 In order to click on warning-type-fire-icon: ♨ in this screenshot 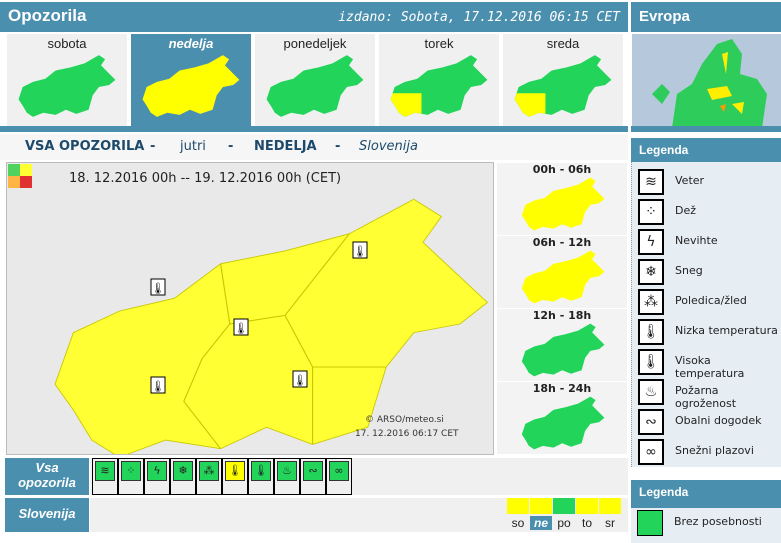, I will do `click(287, 476)`.